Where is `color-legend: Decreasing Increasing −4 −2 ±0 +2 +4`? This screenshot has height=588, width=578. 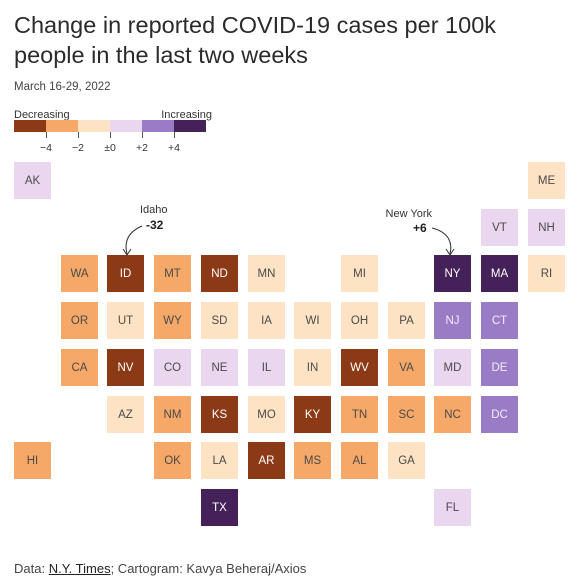
color-legend: Decreasing Increasing −4 −2 ±0 +2 +4 is located at coordinates (114, 134).